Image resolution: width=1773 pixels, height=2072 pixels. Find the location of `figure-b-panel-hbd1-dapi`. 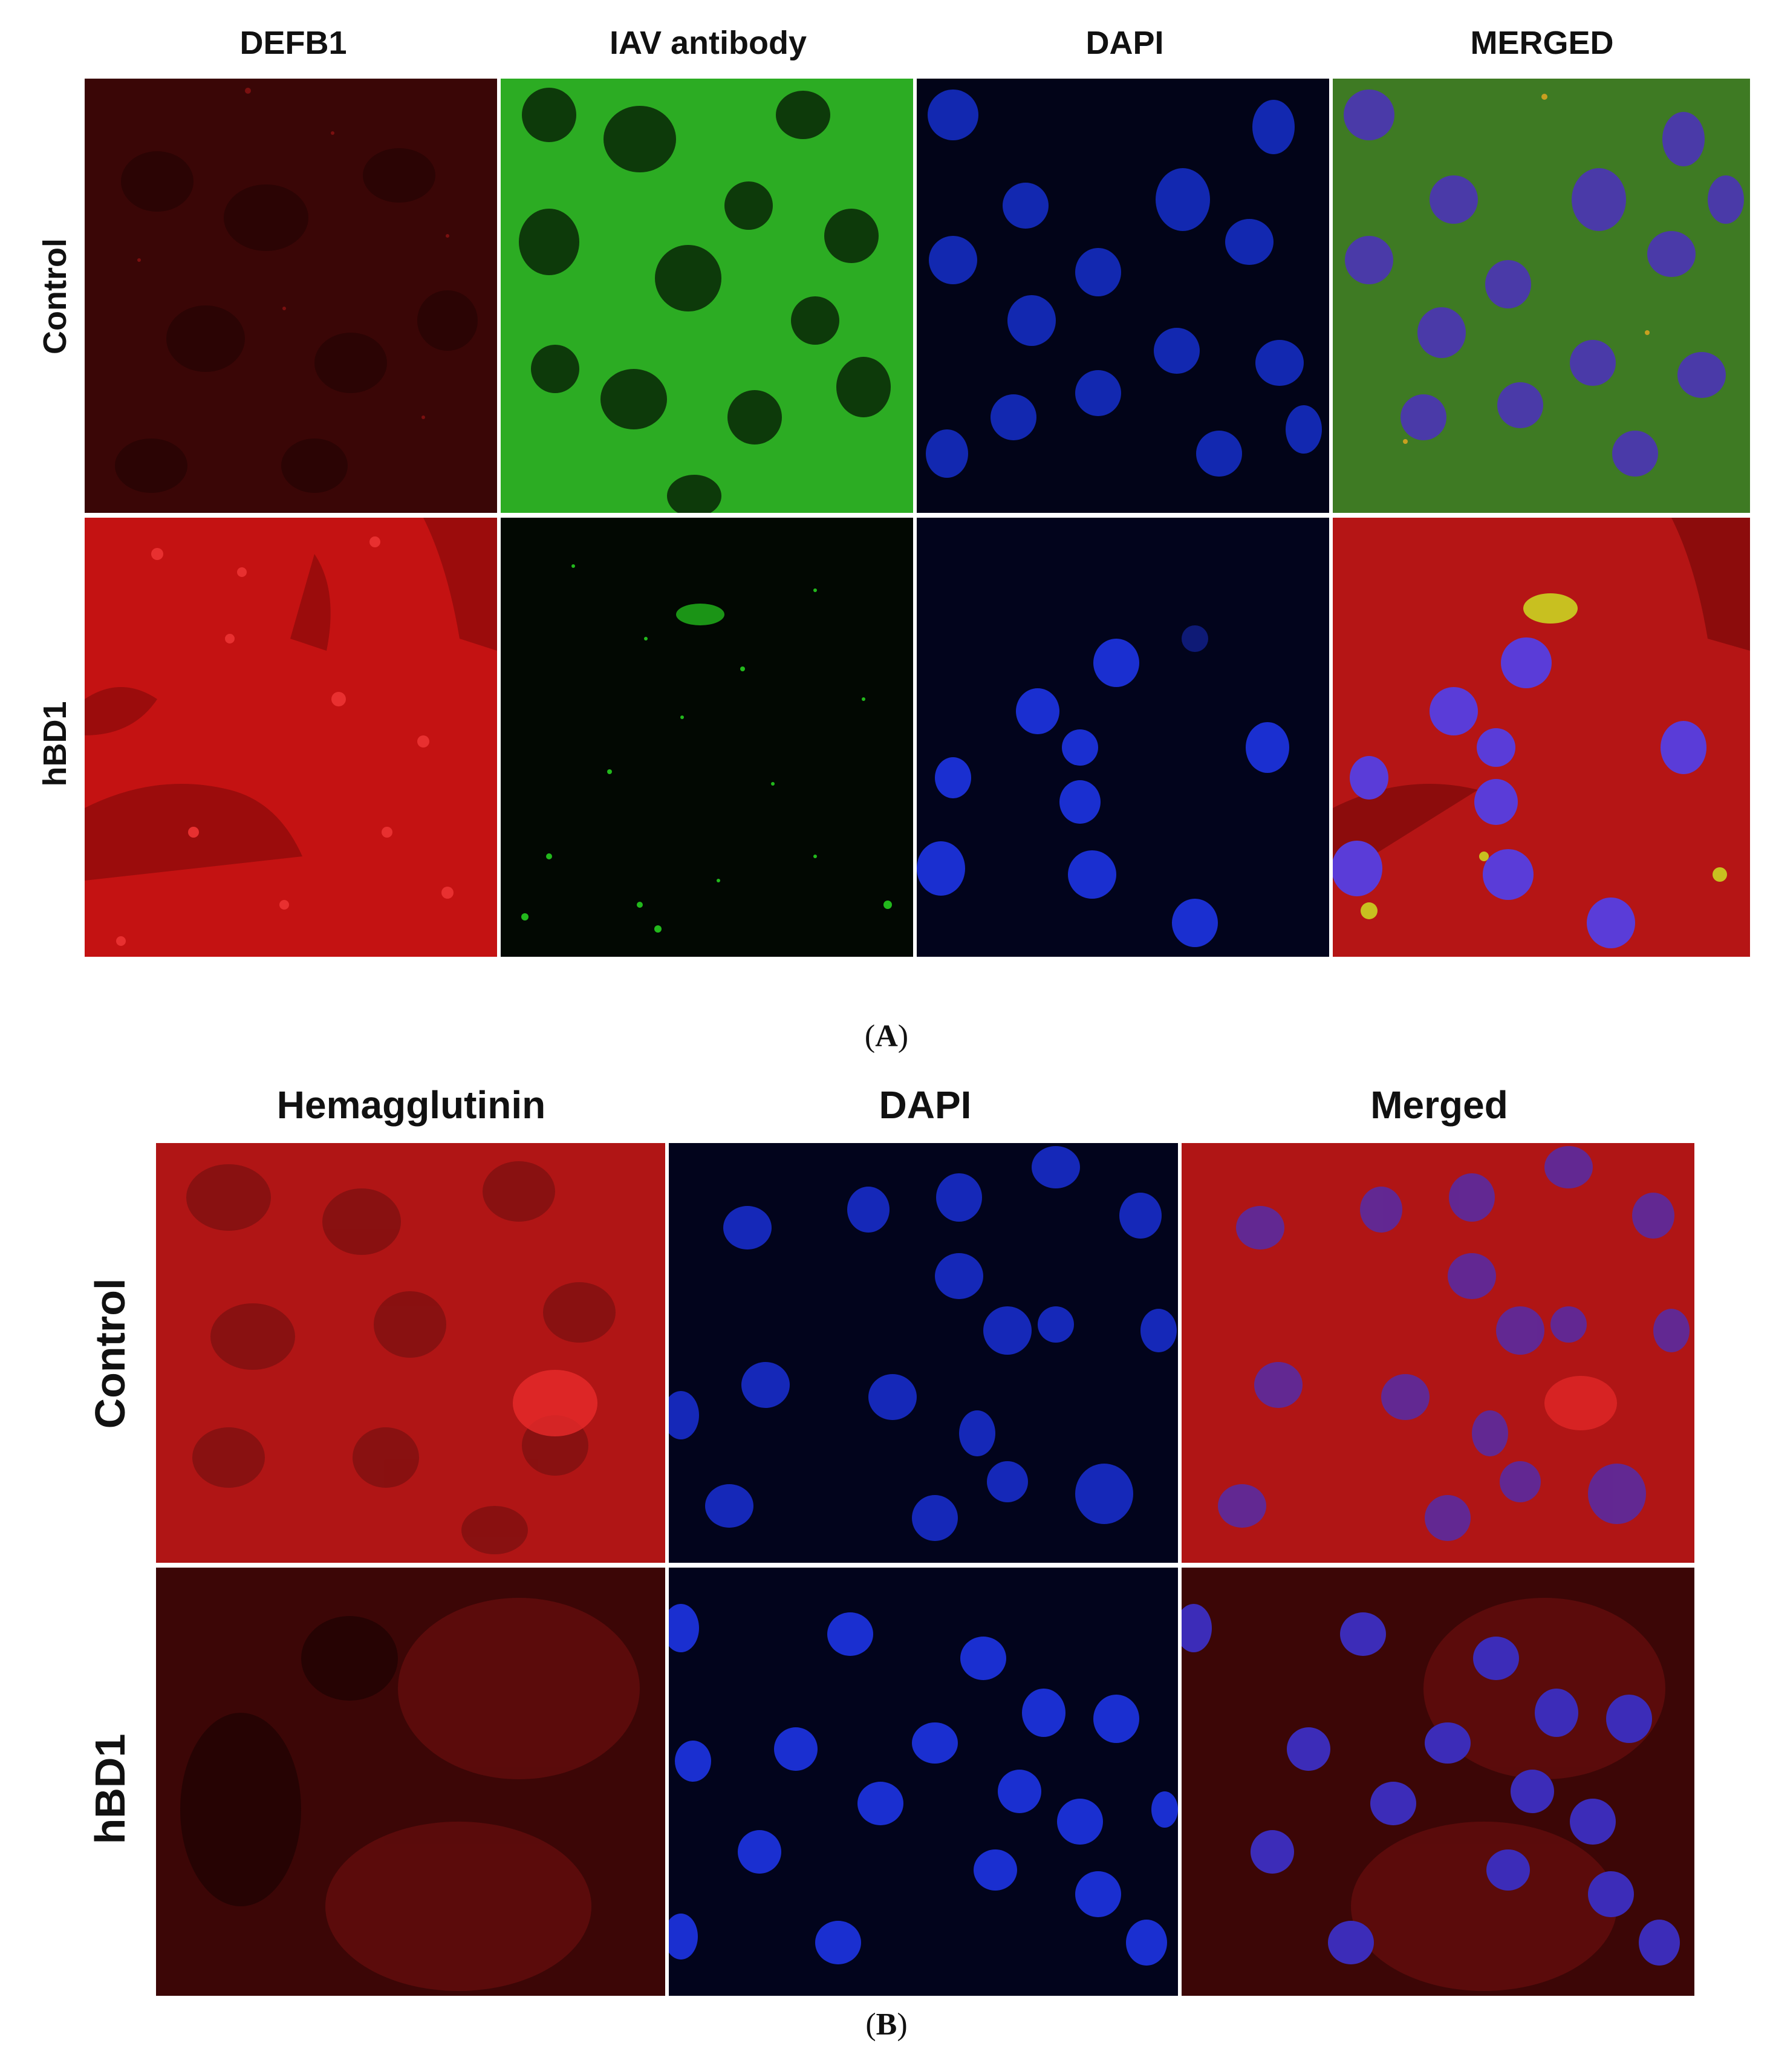

figure-b-panel-hbd1-dapi is located at coordinates (923, 1782).